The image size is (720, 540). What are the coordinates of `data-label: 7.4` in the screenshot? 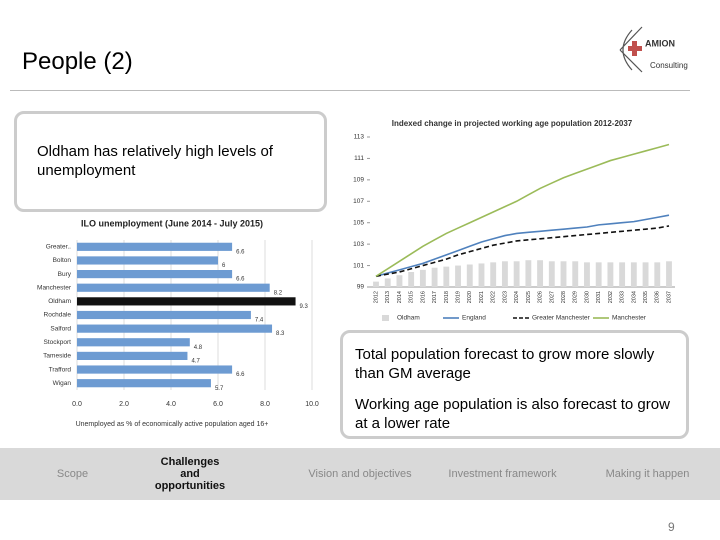 It's located at (259, 321).